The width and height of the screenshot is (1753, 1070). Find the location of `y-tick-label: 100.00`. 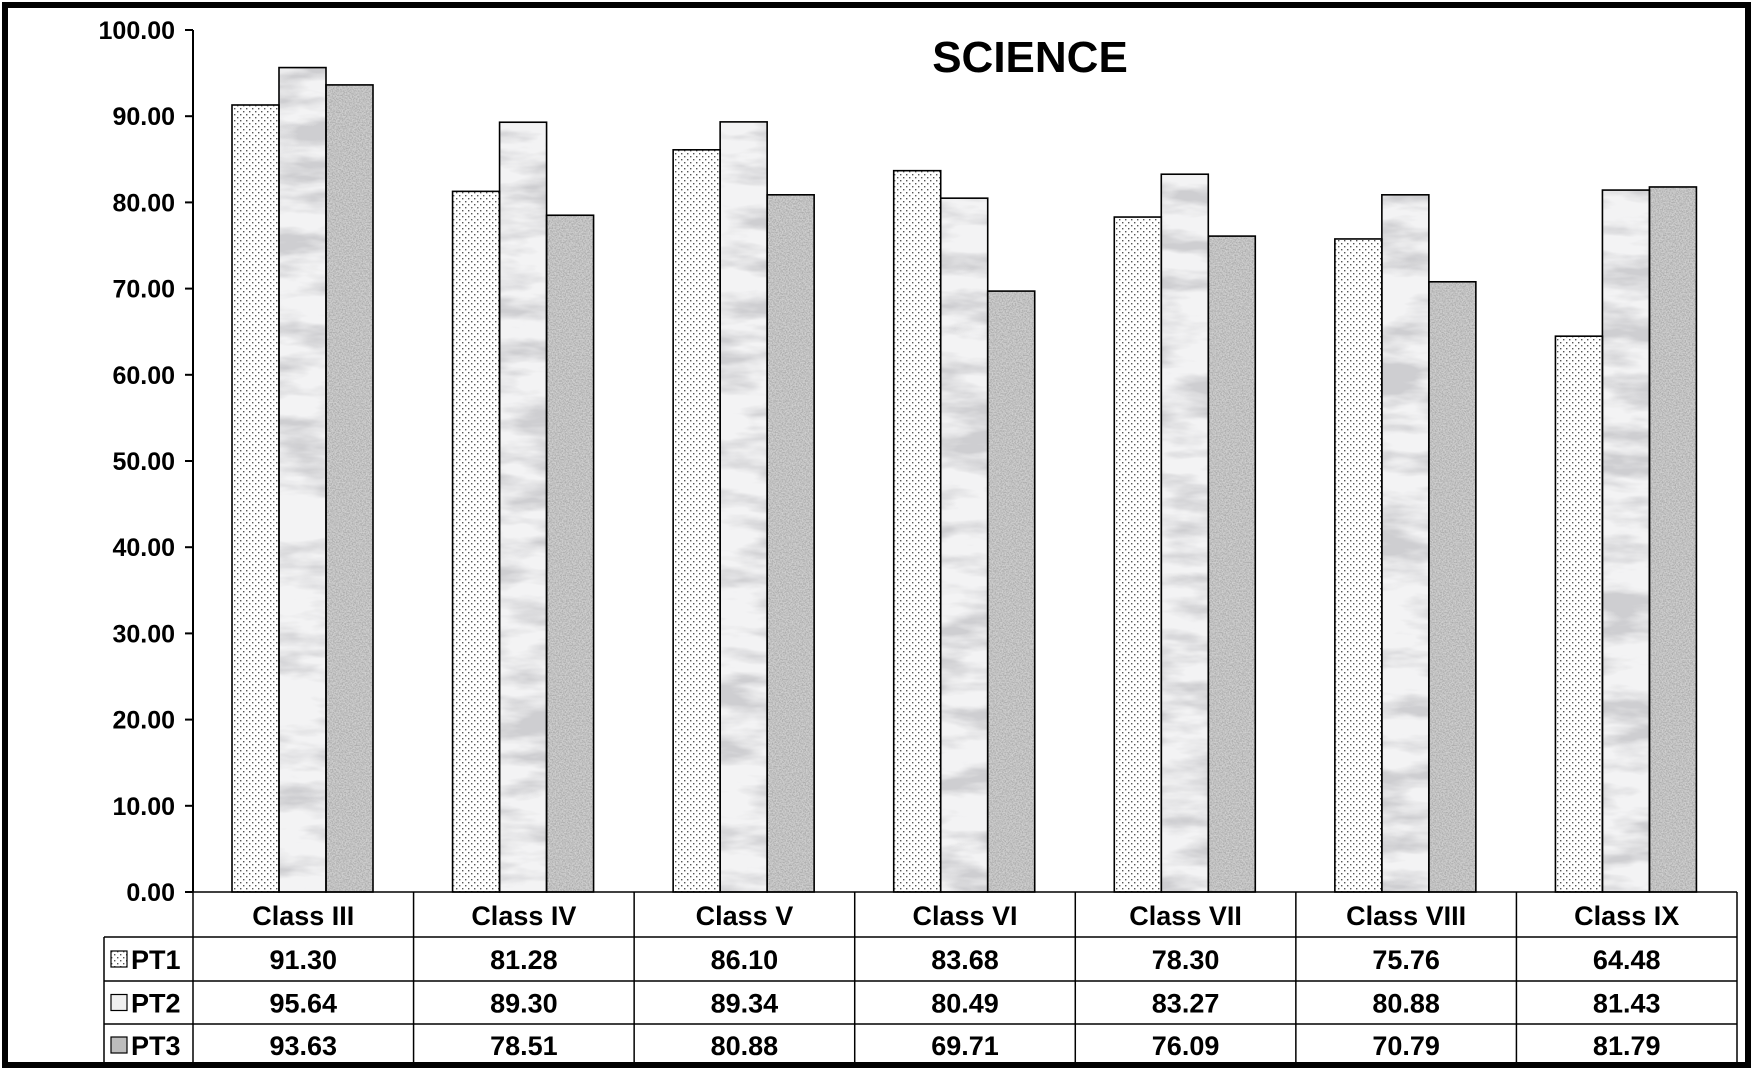

y-tick-label: 100.00 is located at coordinates (137, 31).